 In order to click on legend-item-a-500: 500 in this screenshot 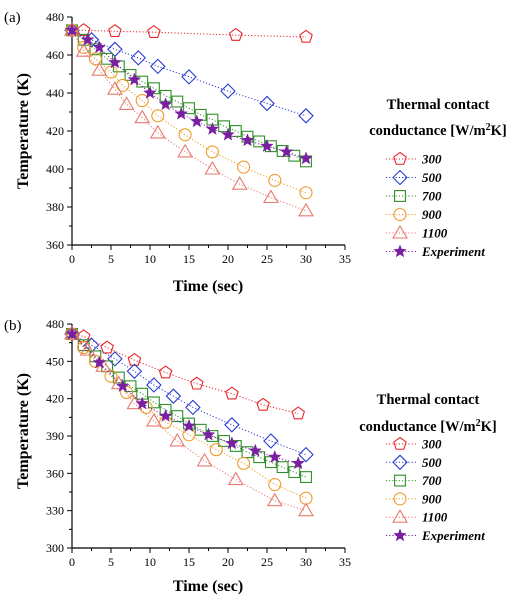, I will do `click(414, 177)`.